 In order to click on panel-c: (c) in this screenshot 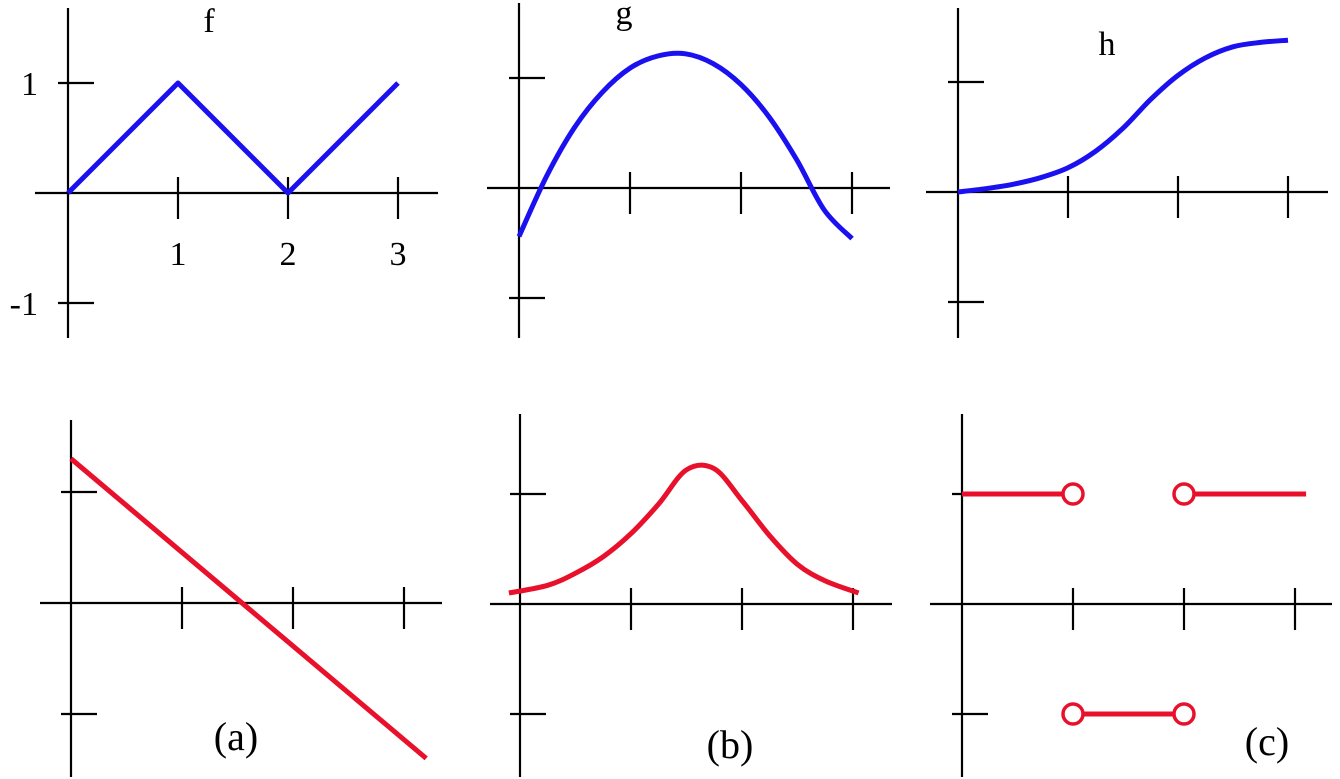, I will do `click(1131, 595)`.